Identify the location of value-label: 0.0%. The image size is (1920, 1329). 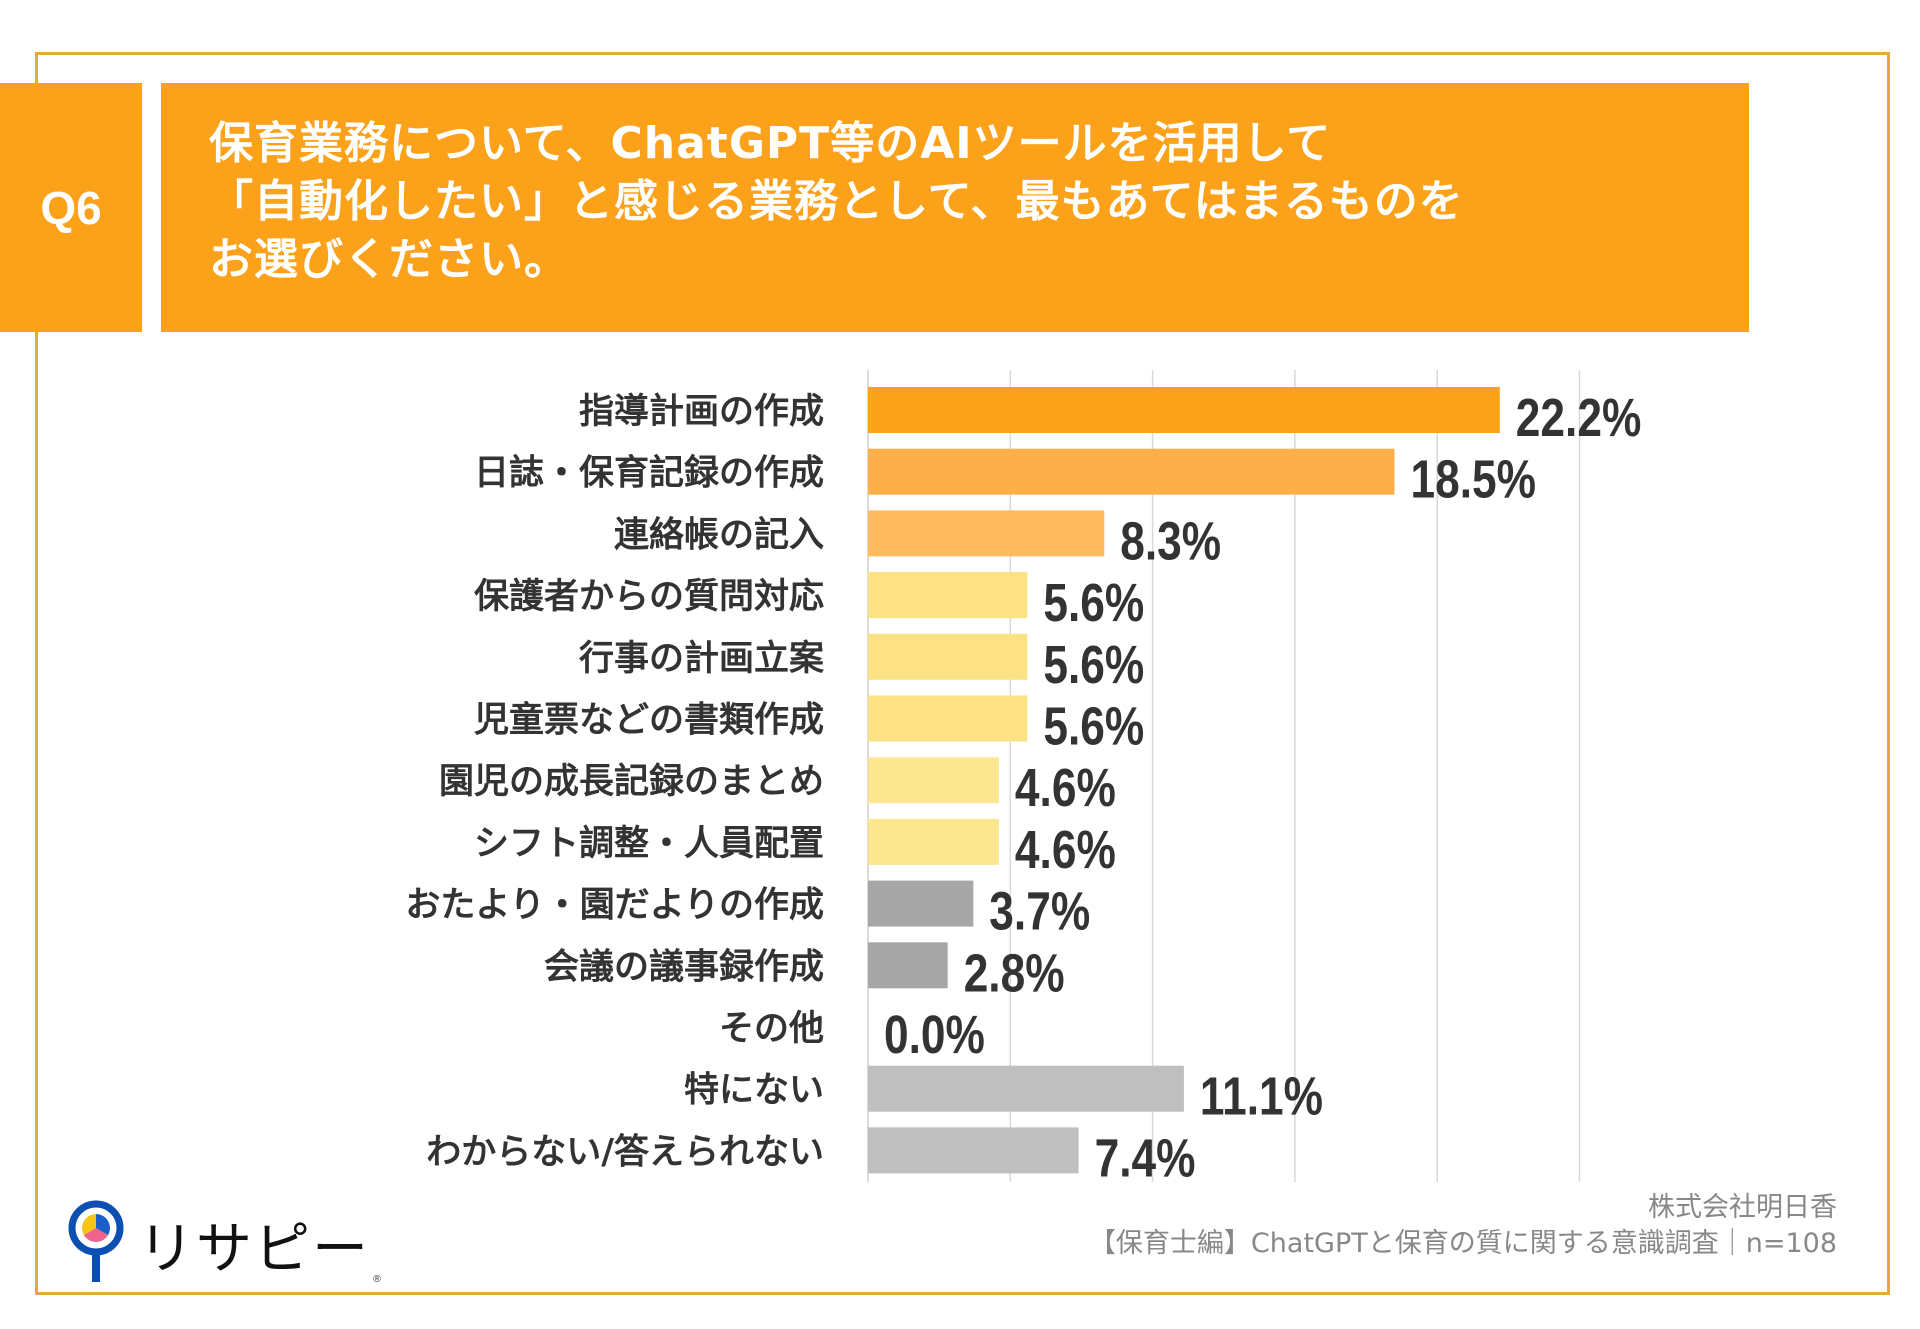
(934, 1035).